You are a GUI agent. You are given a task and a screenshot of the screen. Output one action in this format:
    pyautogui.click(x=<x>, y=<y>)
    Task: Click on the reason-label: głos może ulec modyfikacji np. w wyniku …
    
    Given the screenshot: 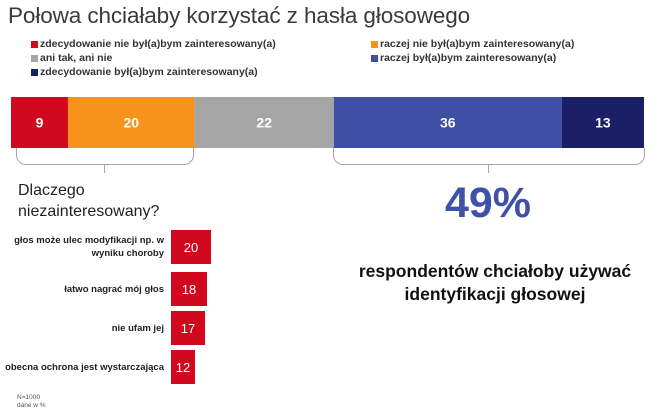 What is the action you would take?
    pyautogui.click(x=89, y=247)
    